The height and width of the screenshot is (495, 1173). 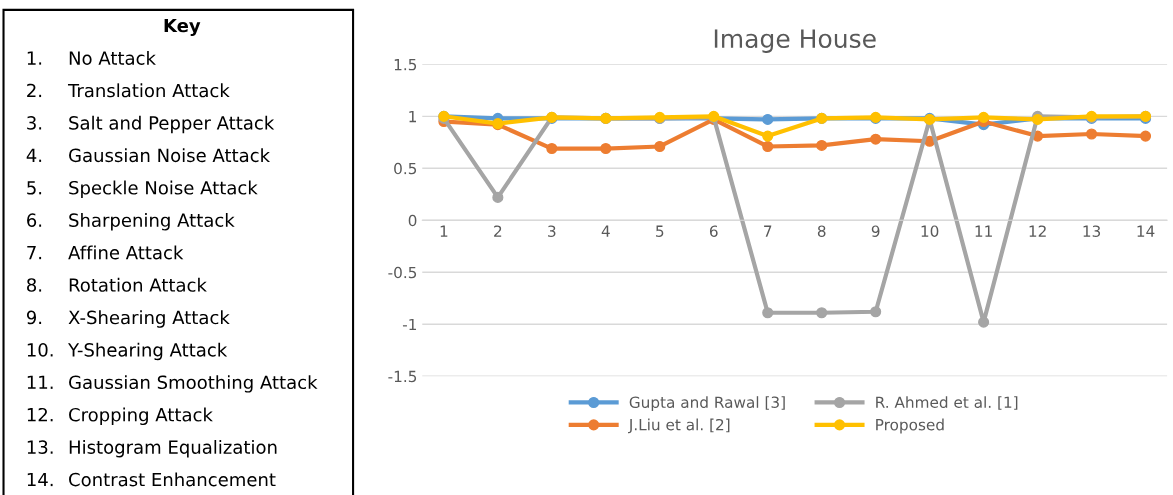 I want to click on text: 8. Rotation Attack, so click(x=117, y=284).